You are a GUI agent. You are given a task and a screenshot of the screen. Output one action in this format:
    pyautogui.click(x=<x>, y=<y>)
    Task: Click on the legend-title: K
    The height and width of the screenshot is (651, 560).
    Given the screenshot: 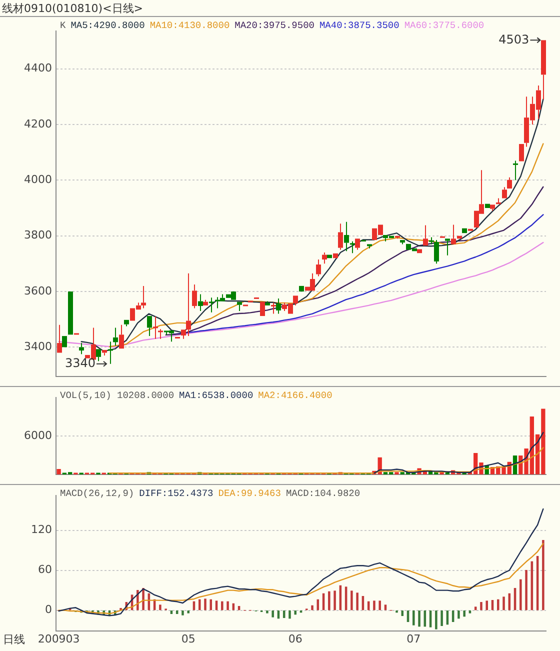 What is the action you would take?
    pyautogui.click(x=63, y=25)
    